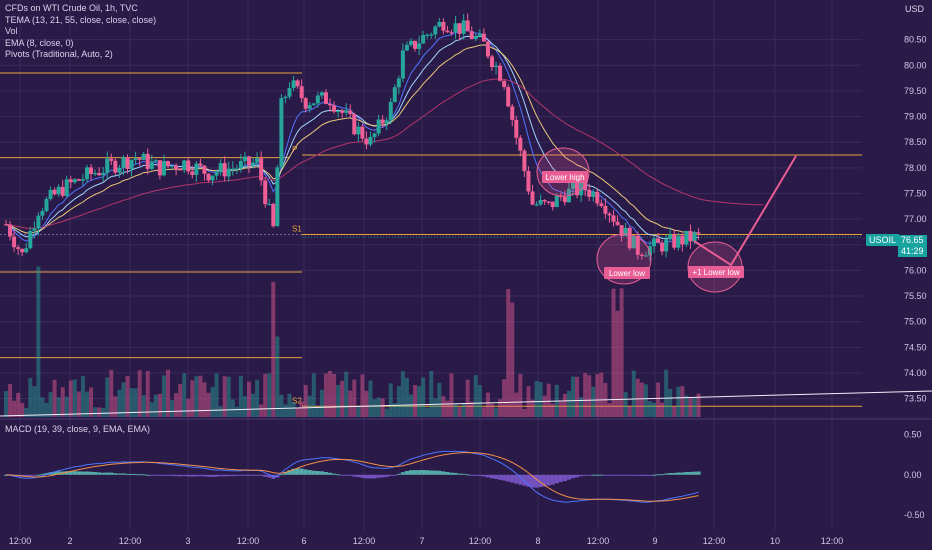 This screenshot has width=932, height=550. Describe the element at coordinates (666, 220) in the screenshot. I see `annotations: Lower high Lower low +1 Lower low` at that location.